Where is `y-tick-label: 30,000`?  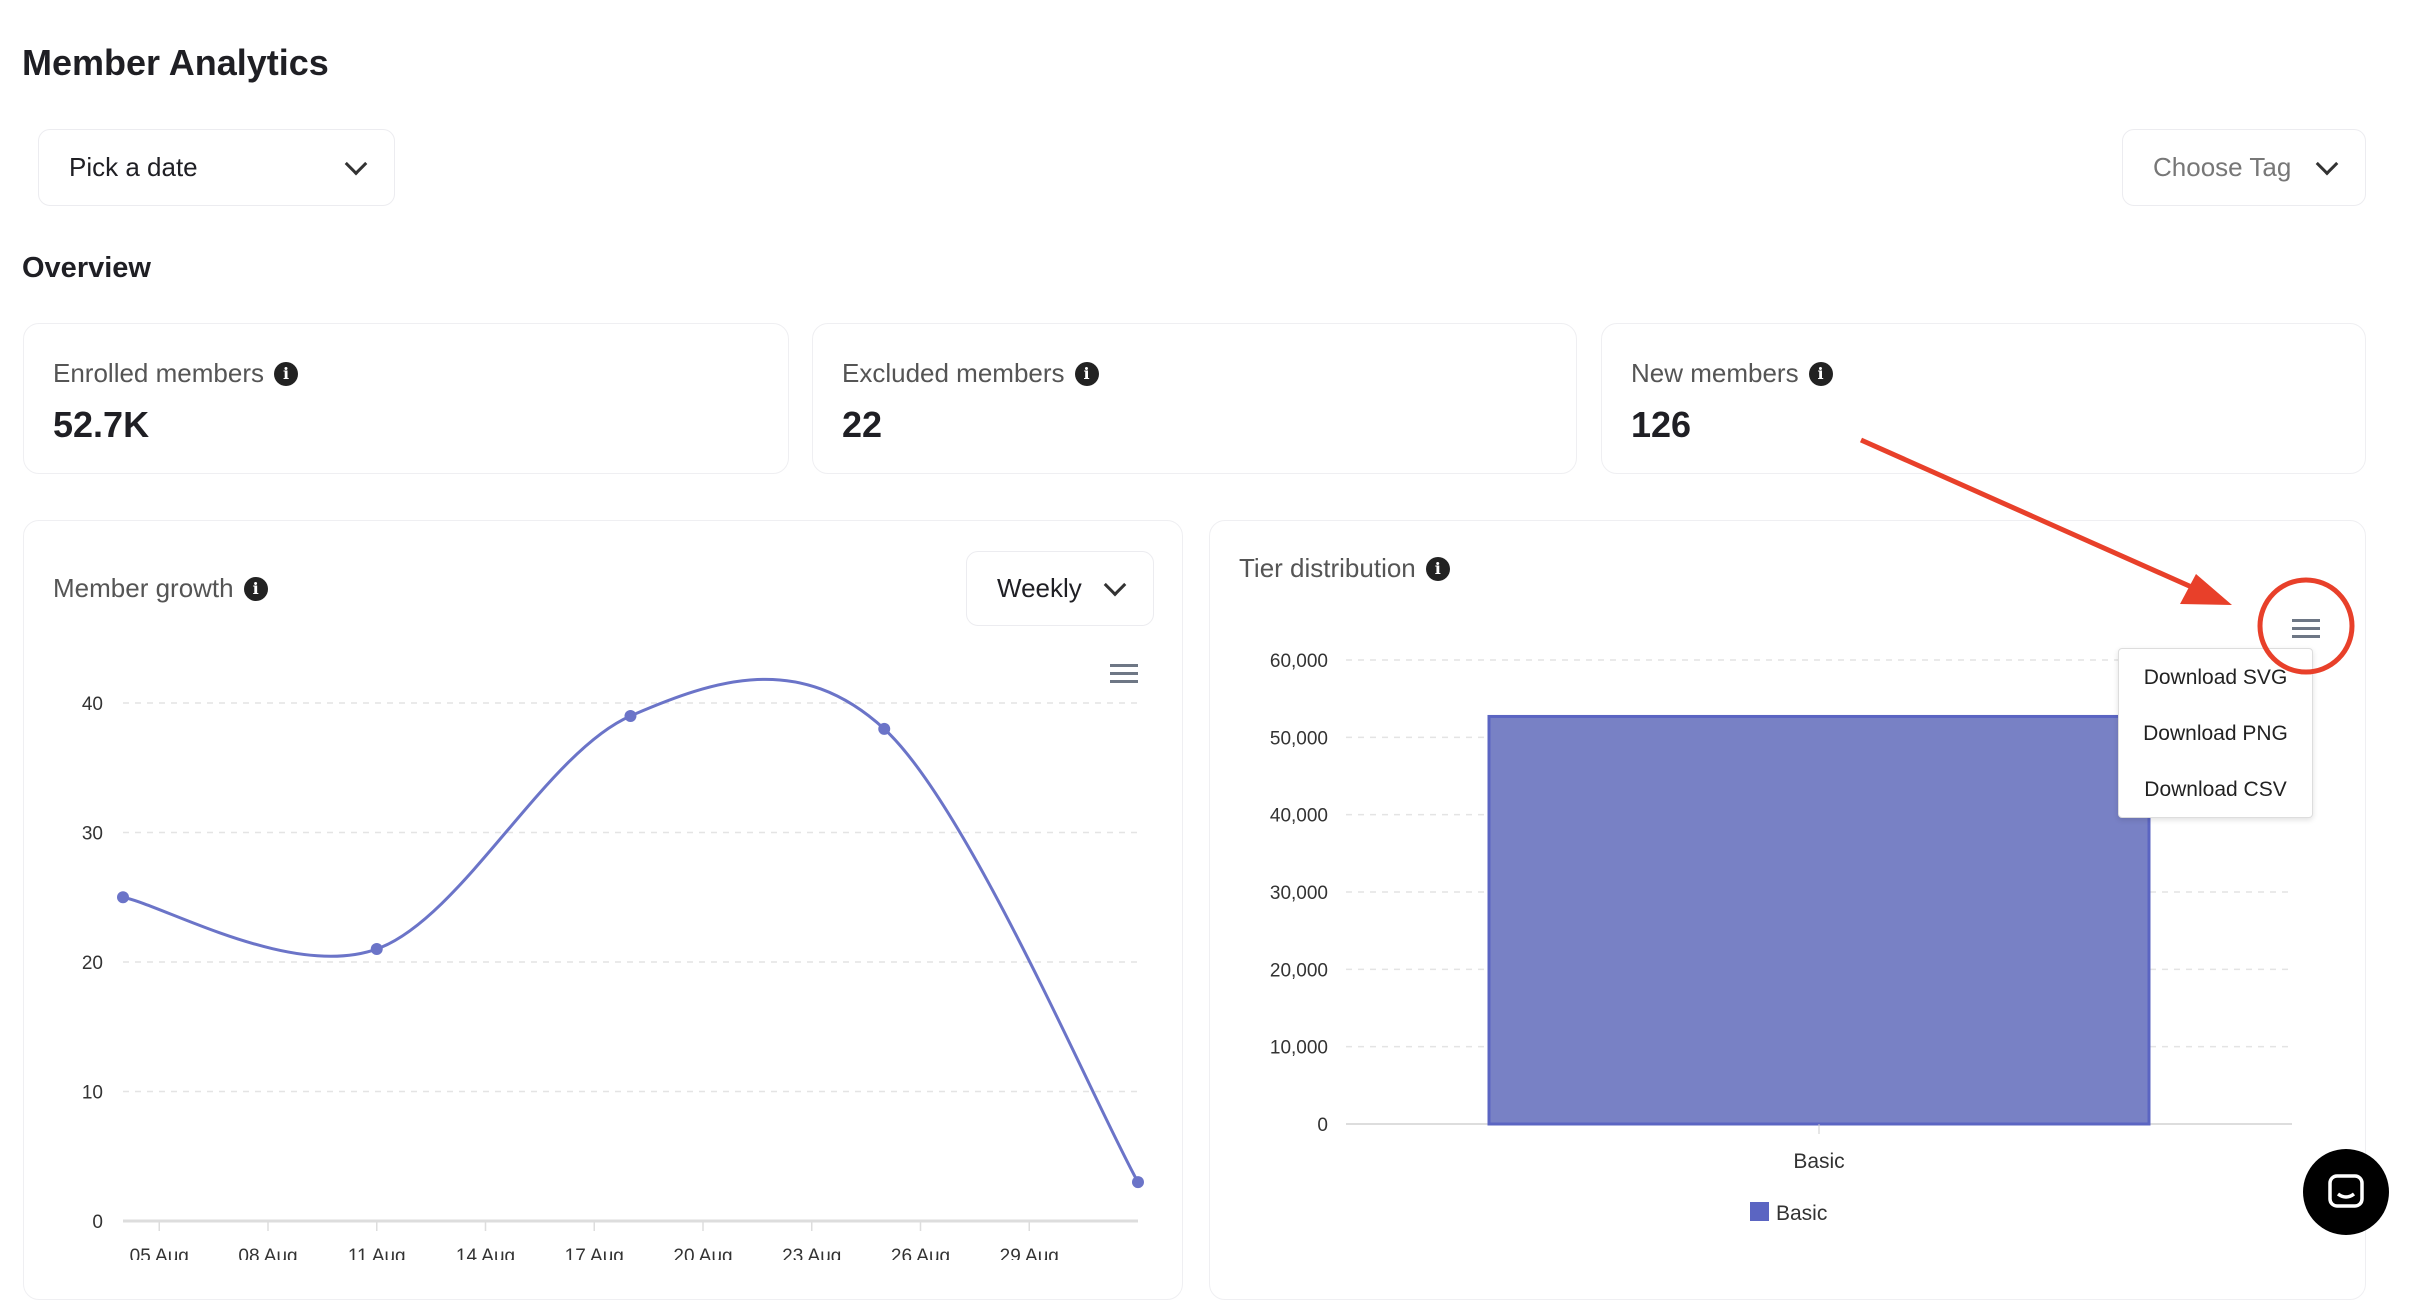
y-tick-label: 30,000 is located at coordinates (1299, 893).